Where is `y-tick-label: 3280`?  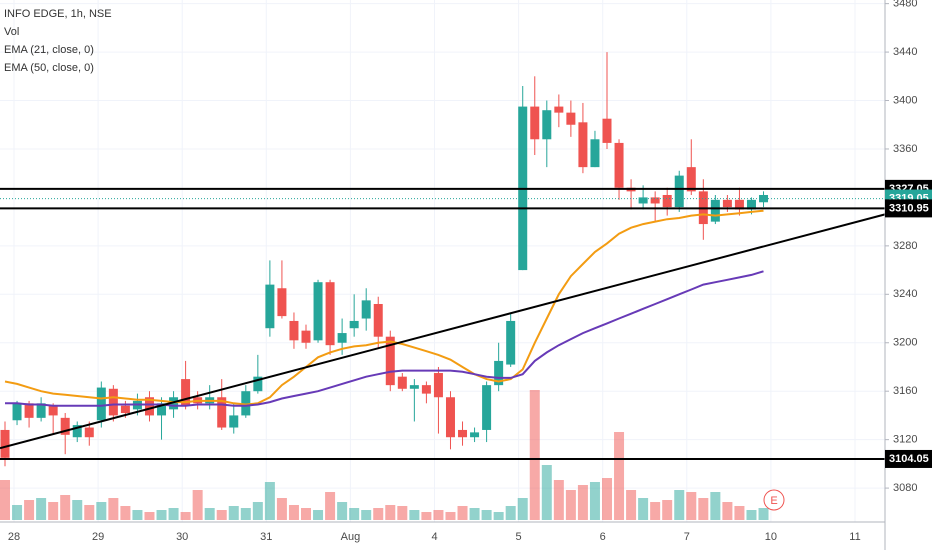 y-tick-label: 3280 is located at coordinates (905, 246).